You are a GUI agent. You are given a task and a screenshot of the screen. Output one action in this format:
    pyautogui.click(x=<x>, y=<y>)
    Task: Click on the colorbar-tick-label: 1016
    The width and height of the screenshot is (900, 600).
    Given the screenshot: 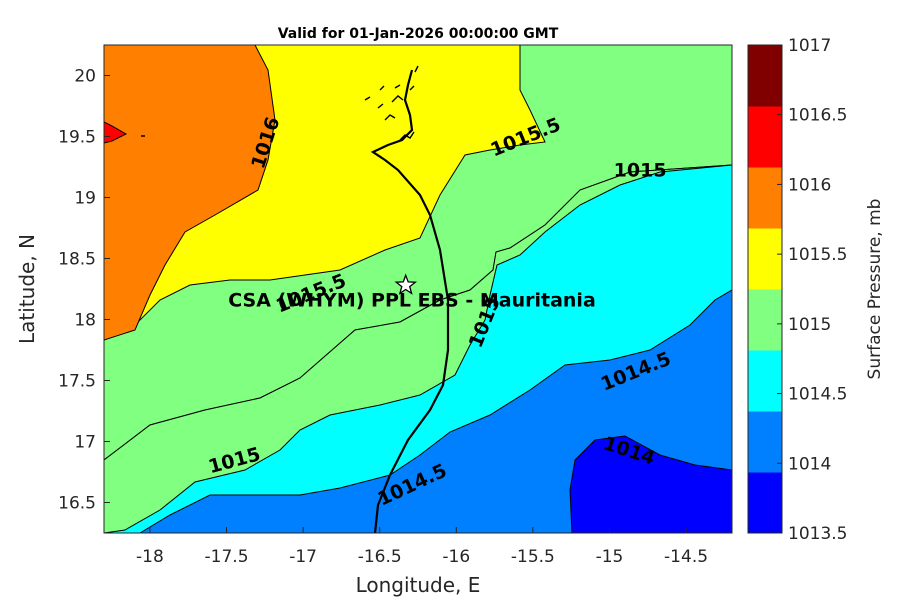 What is the action you would take?
    pyautogui.click(x=809, y=185)
    